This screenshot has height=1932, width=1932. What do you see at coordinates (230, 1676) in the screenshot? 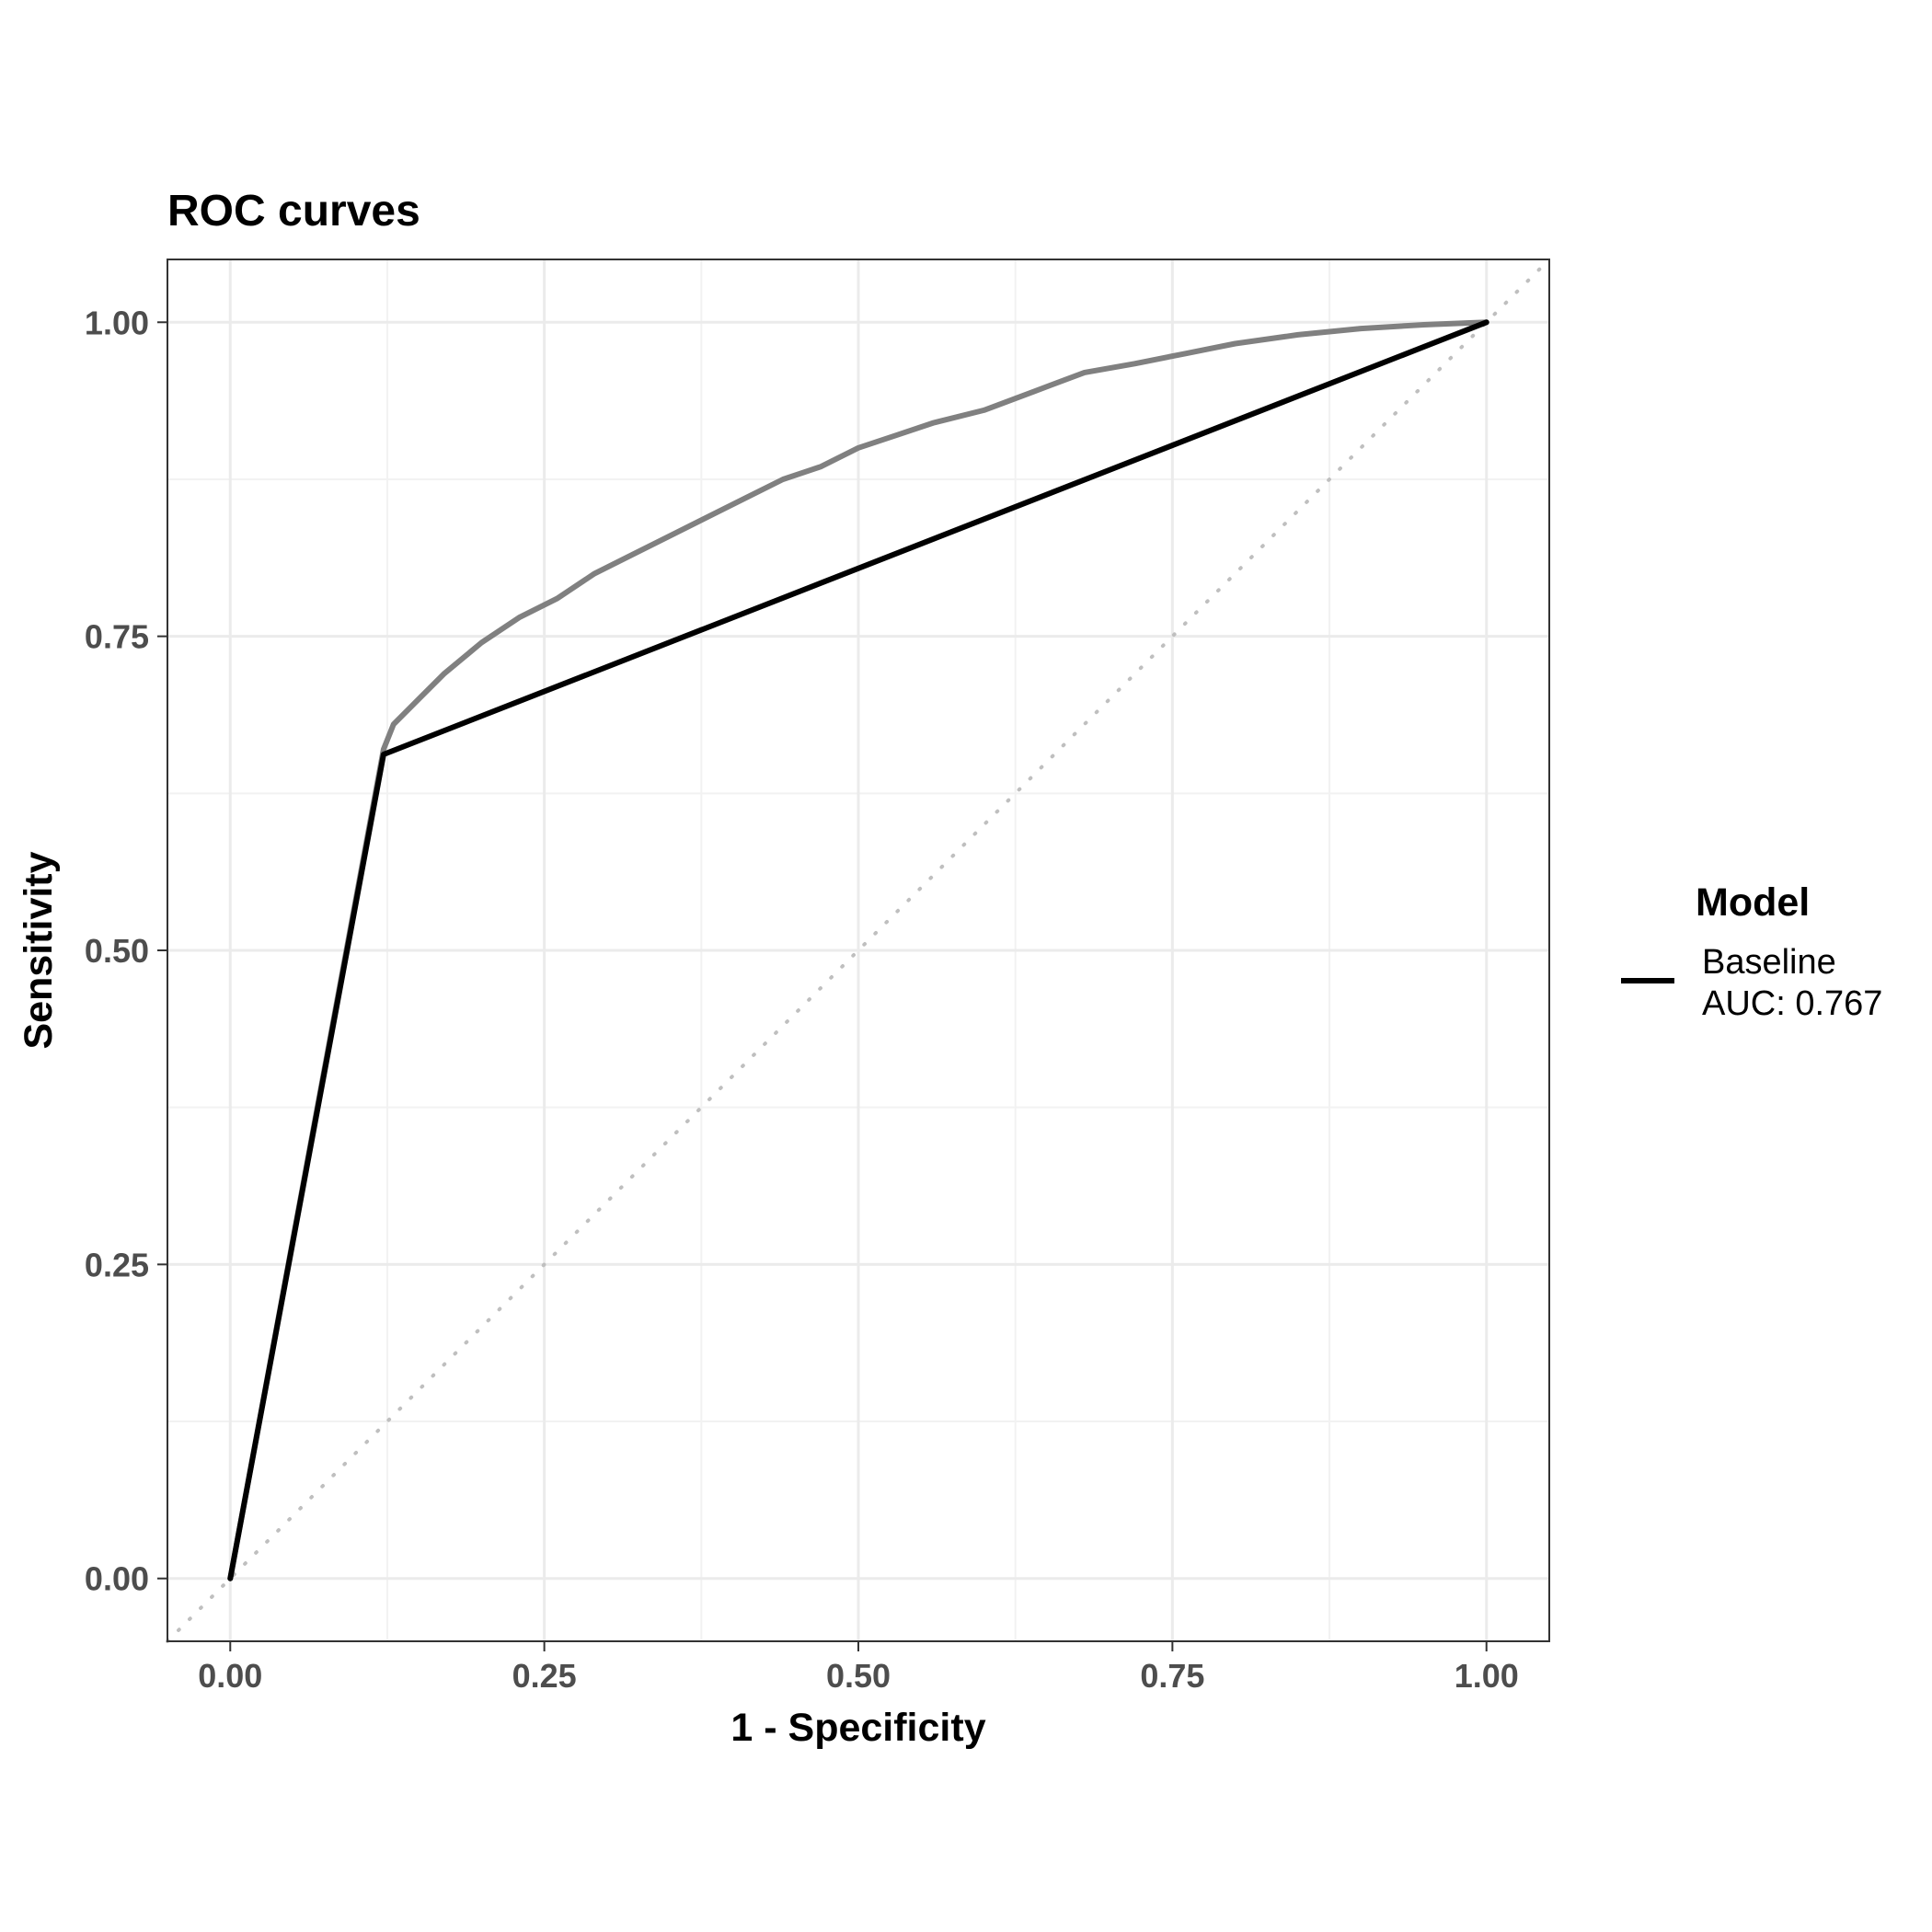
I see `x-tick-label: 0.00` at bounding box center [230, 1676].